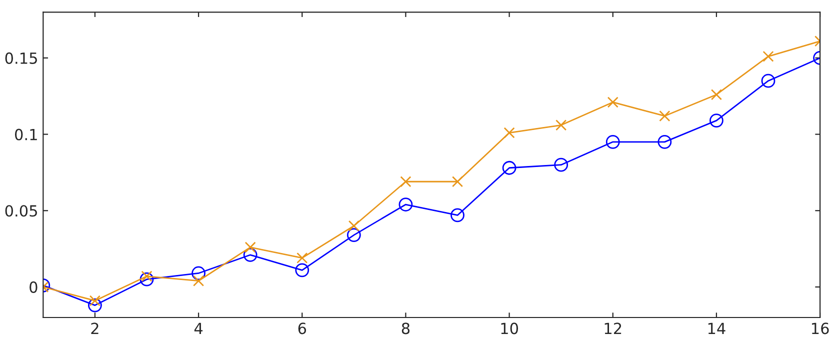  I want to click on y-tick-label: 0.1, so click(26, 134).